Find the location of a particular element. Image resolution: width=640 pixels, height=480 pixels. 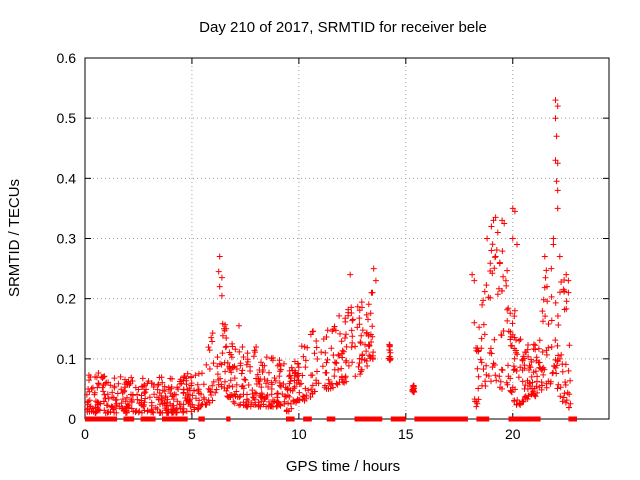

x-axis-label: GPS time / hours is located at coordinates (343, 466).